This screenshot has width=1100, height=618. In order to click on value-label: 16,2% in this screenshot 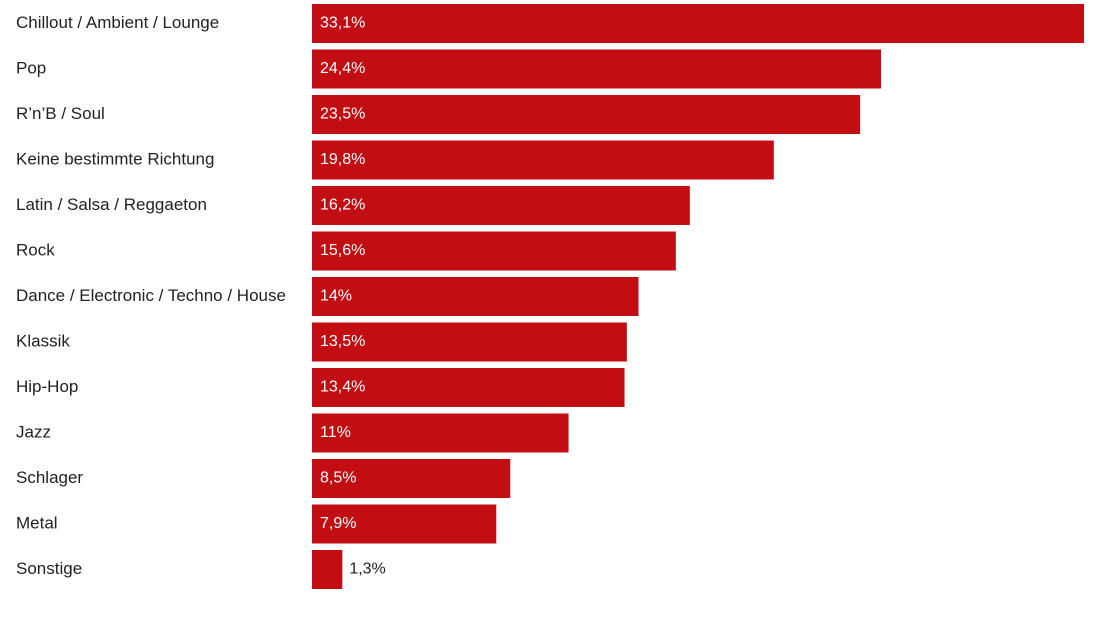, I will do `click(342, 205)`.